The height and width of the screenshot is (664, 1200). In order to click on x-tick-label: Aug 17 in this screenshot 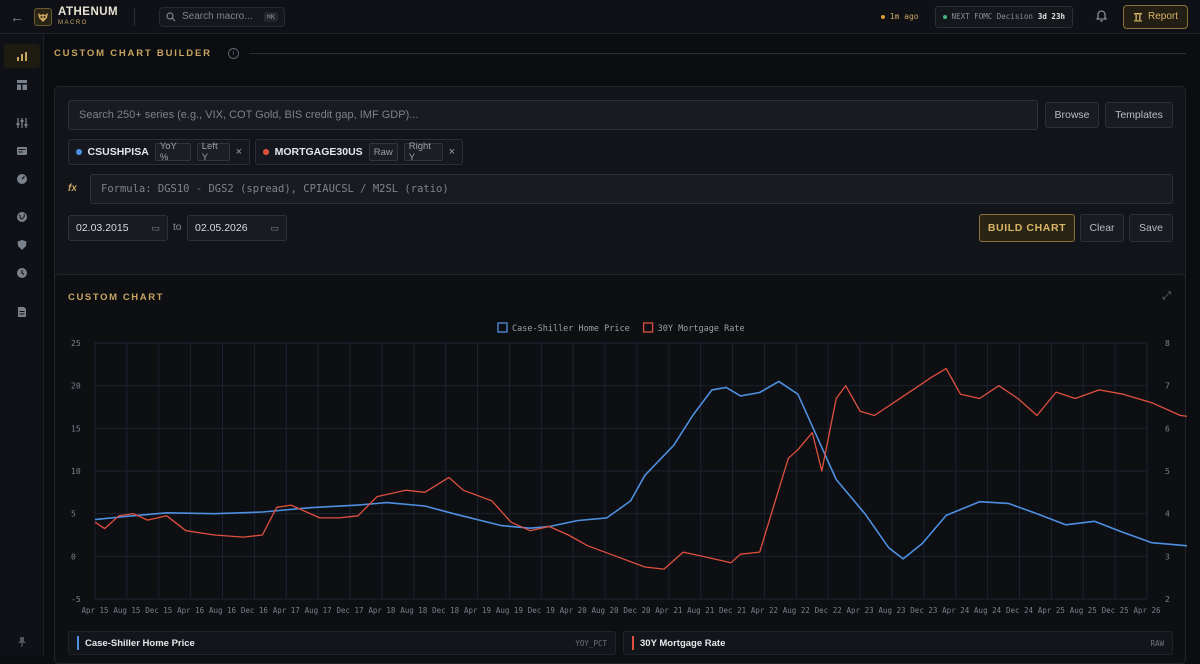, I will do `click(318, 610)`.